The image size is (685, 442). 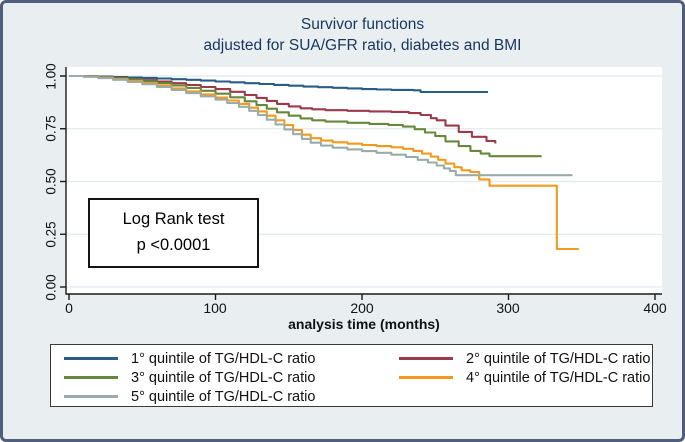 I want to click on legend-label-quintile-5: 5° quintile of TG/HDL-C ratio, so click(x=223, y=396).